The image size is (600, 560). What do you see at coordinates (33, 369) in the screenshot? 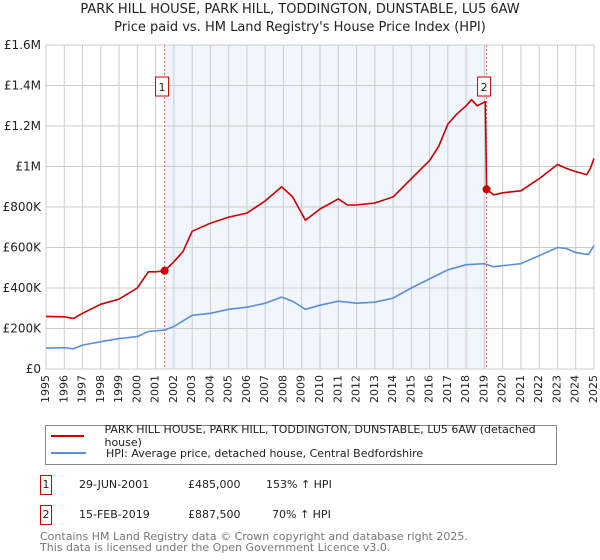
I see `y-tick-label: £0` at bounding box center [33, 369].